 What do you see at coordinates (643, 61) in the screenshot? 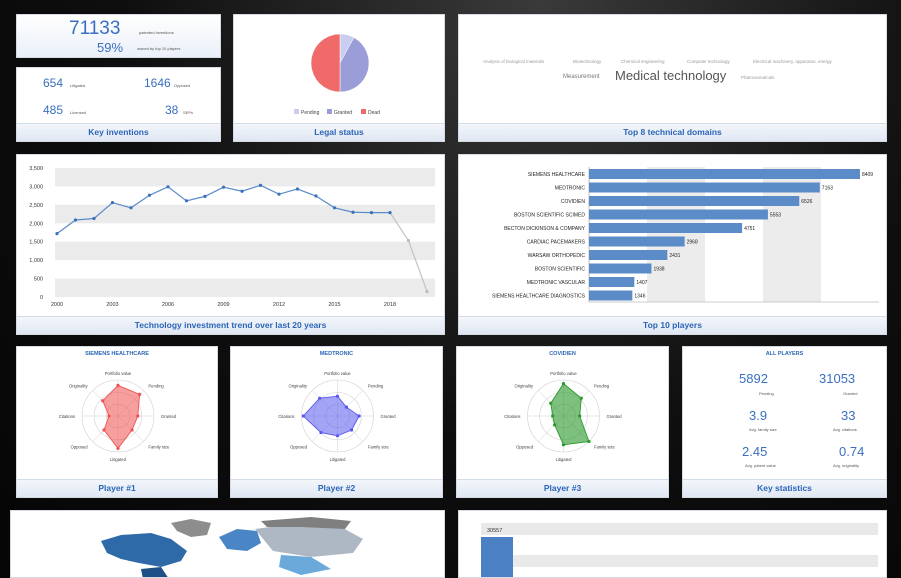
I see `domain-chemical-engineering: Chemical engineering` at bounding box center [643, 61].